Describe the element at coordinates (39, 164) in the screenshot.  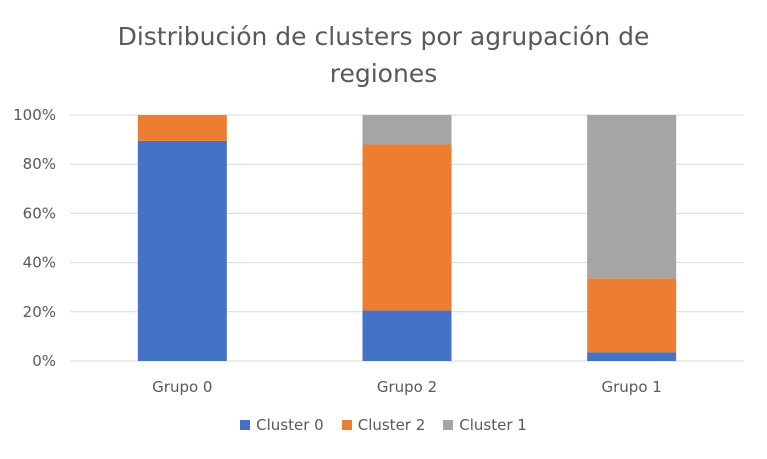
I see `y-tick-label: 80%` at that location.